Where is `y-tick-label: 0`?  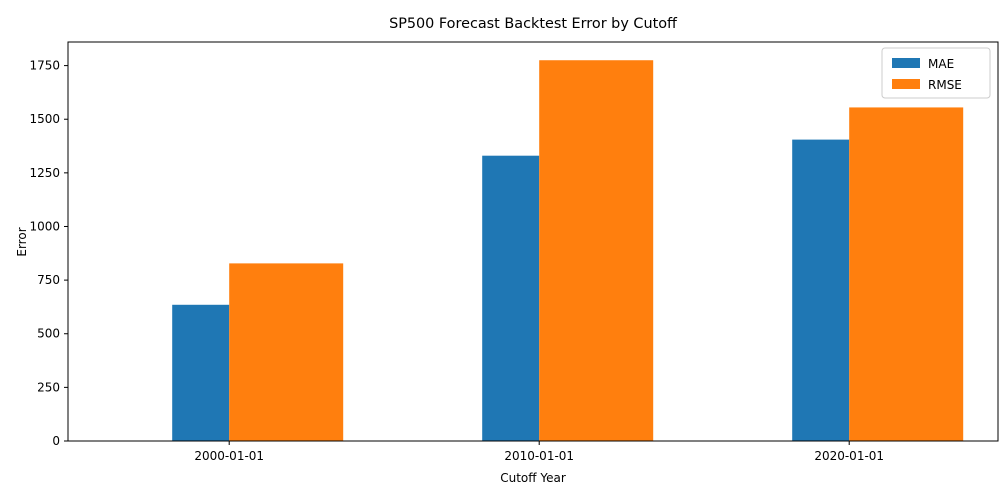
y-tick-label: 0 is located at coordinates (56, 441).